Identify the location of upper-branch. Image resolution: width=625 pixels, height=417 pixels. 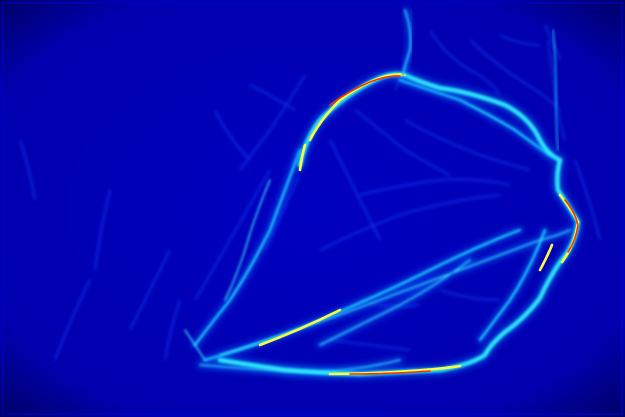
(479, 79).